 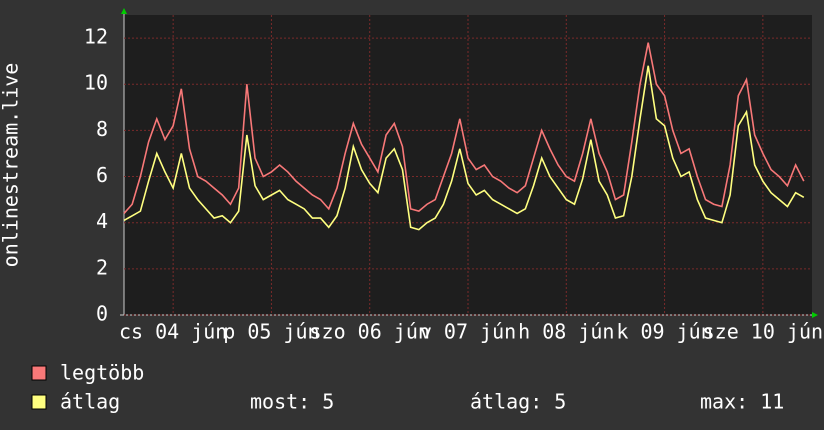 What do you see at coordinates (271, 332) in the screenshot?
I see `x-tick-label: p 05 jún` at bounding box center [271, 332].